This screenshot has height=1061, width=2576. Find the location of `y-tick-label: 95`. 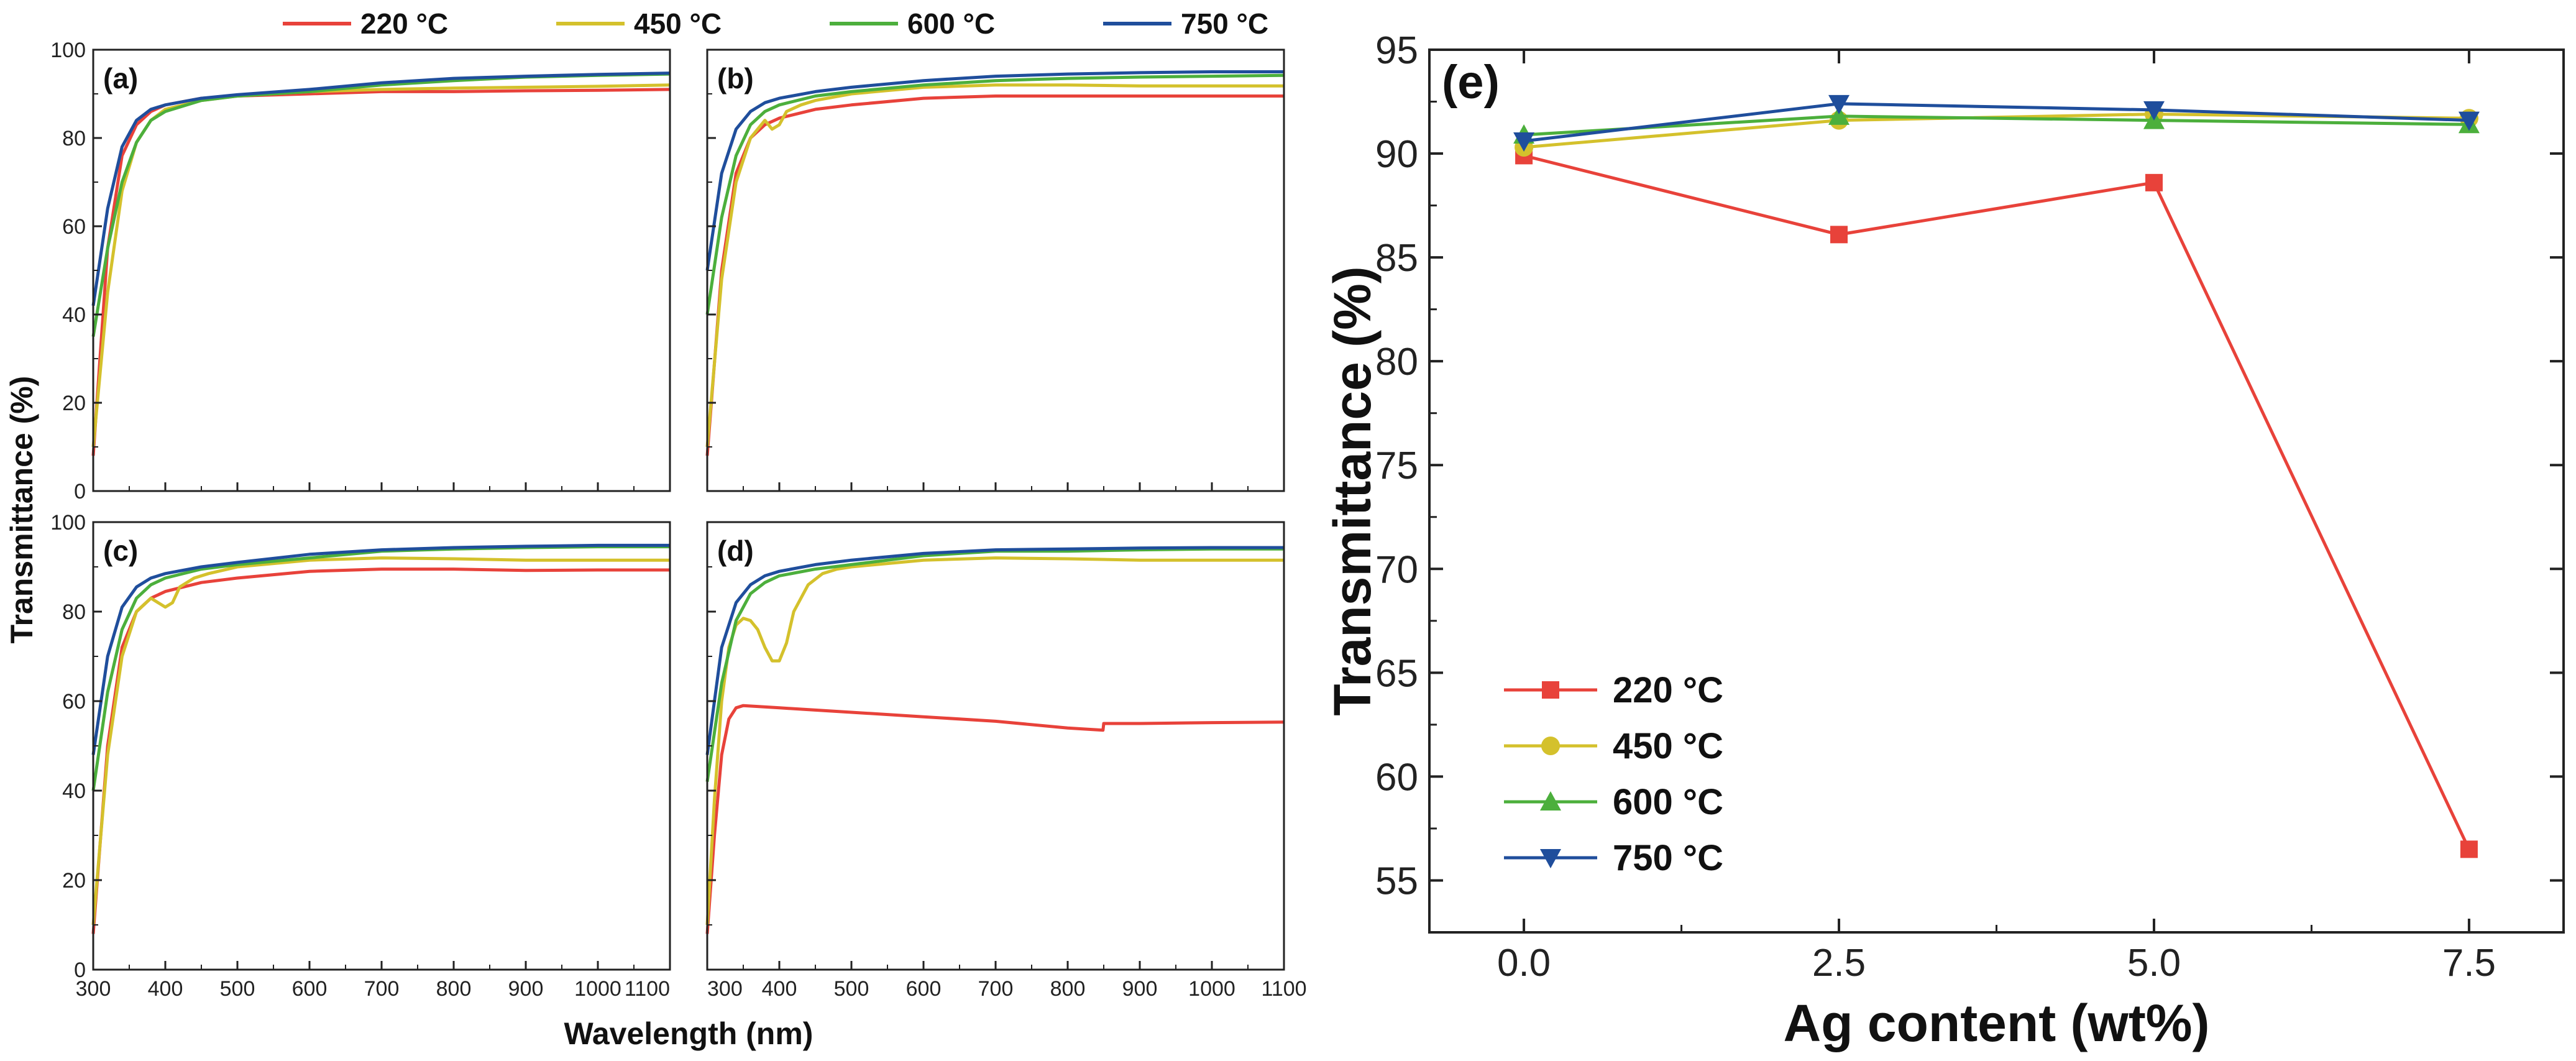

y-tick-label: 95 is located at coordinates (1396, 50).